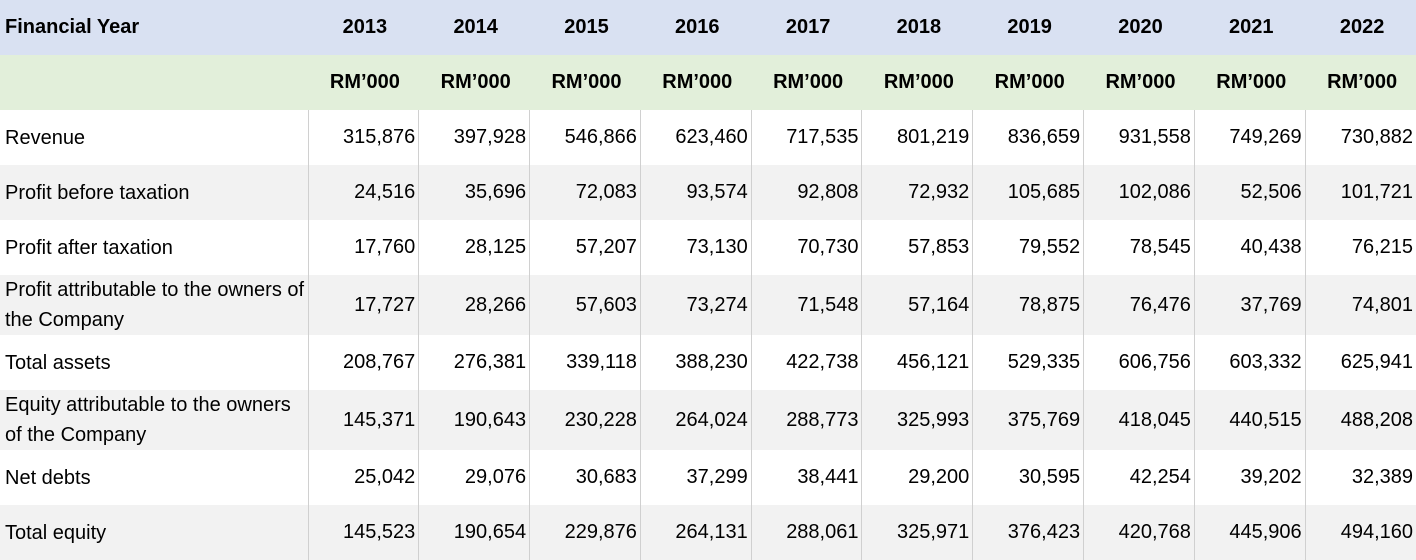  Describe the element at coordinates (1139, 420) in the screenshot. I see `value-cell: 418,045` at that location.